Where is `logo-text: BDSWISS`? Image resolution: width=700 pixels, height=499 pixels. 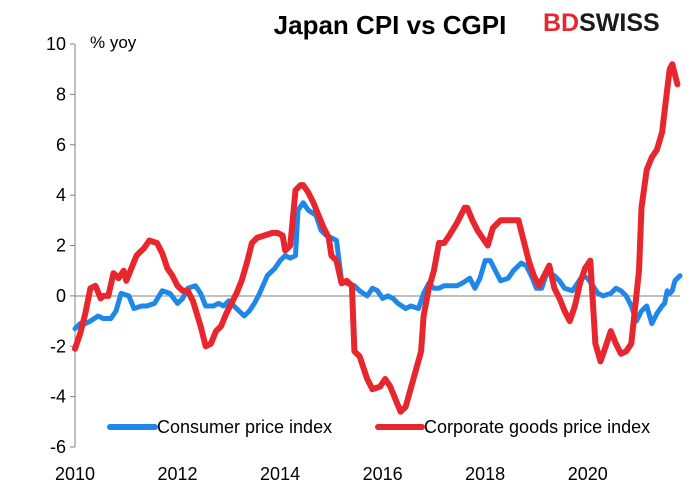
logo-text: BDSWISS is located at coordinates (601, 23).